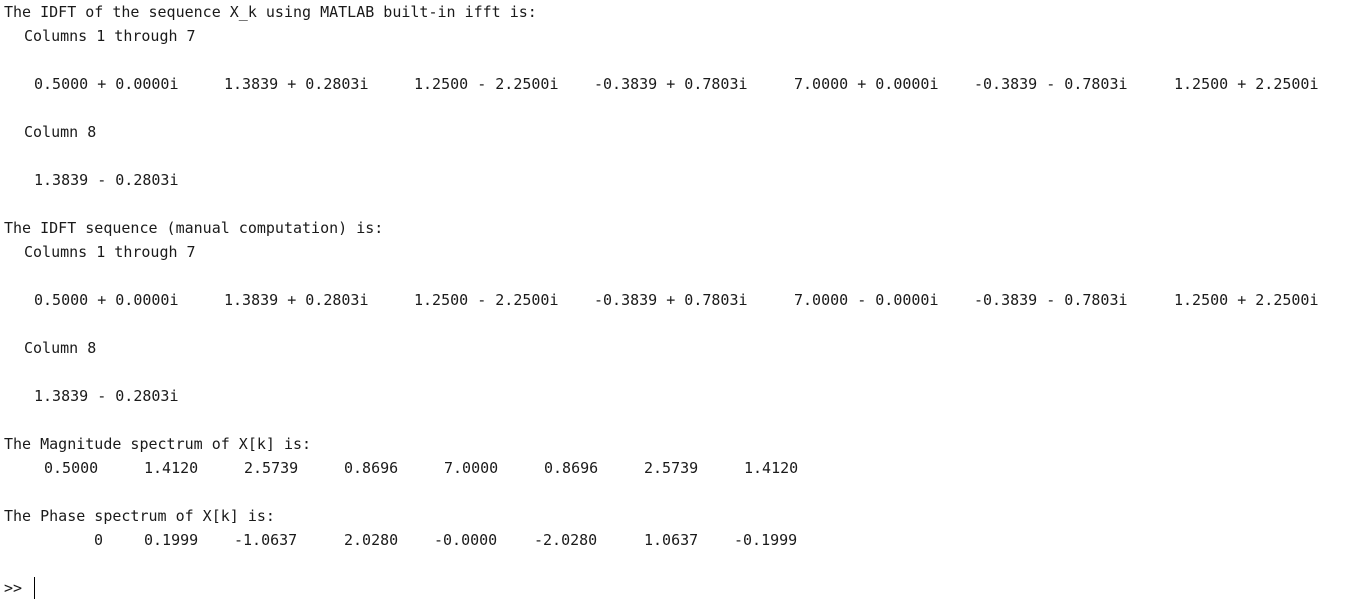 Image resolution: width=1351 pixels, height=605 pixels. What do you see at coordinates (106, 180) in the screenshot?
I see `ifft-value: 1.3839 - 0.2803i` at bounding box center [106, 180].